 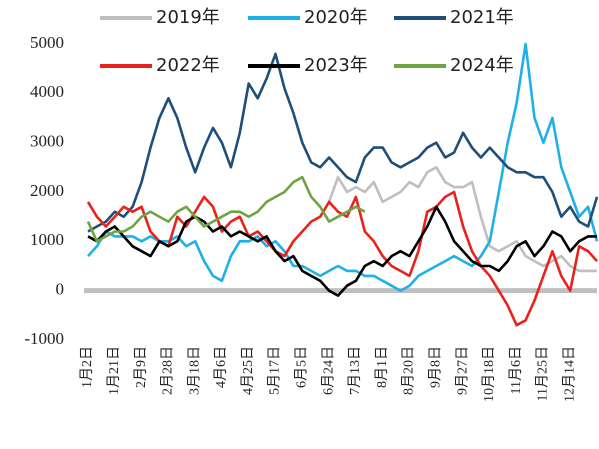 What do you see at coordinates (543, 373) in the screenshot?
I see `x-tick-label: 11月25日` at bounding box center [543, 373].